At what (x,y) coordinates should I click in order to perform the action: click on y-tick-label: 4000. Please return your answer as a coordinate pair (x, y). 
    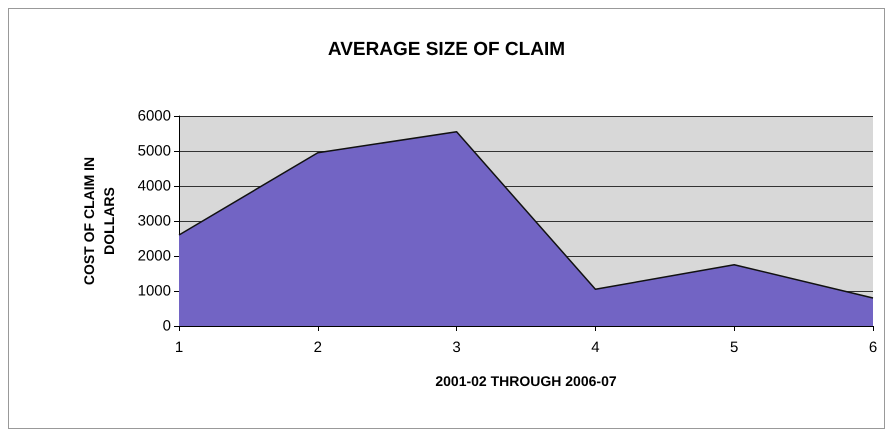
    Looking at the image, I should click on (154, 186).